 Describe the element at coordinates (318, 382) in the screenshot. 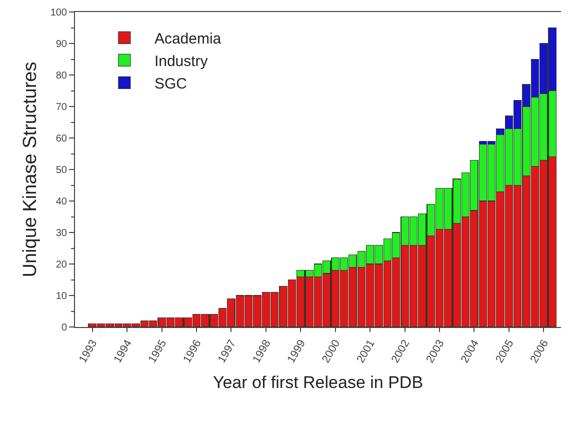

I see `x-axis-title: Year of first Release in PDB` at that location.